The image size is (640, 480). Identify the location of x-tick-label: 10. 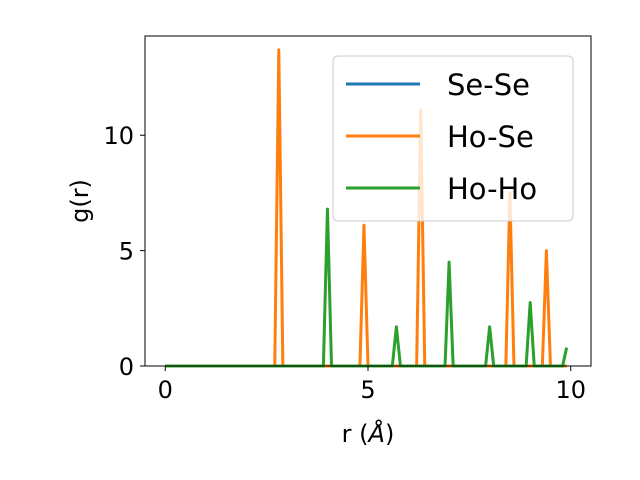
(570, 390).